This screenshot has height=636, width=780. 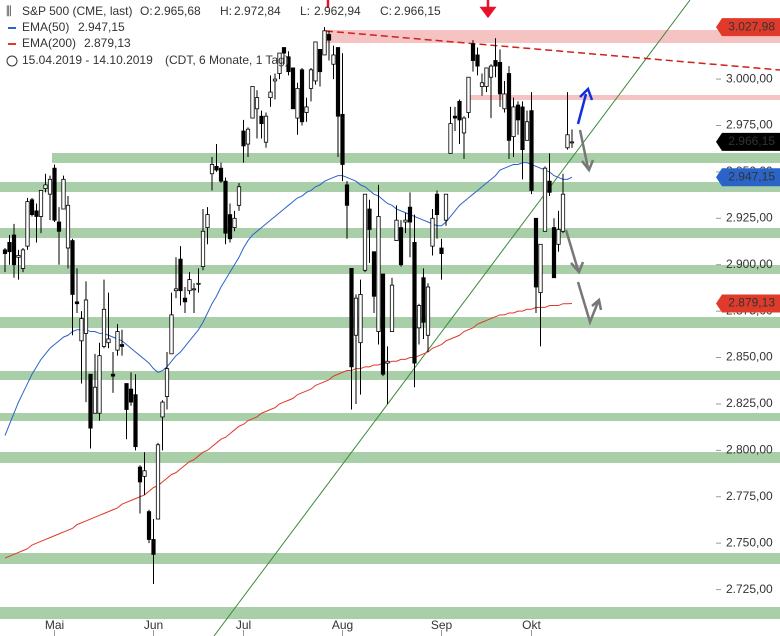 What do you see at coordinates (749, 264) in the screenshot?
I see `y-tick-label: 2.900,00` at bounding box center [749, 264].